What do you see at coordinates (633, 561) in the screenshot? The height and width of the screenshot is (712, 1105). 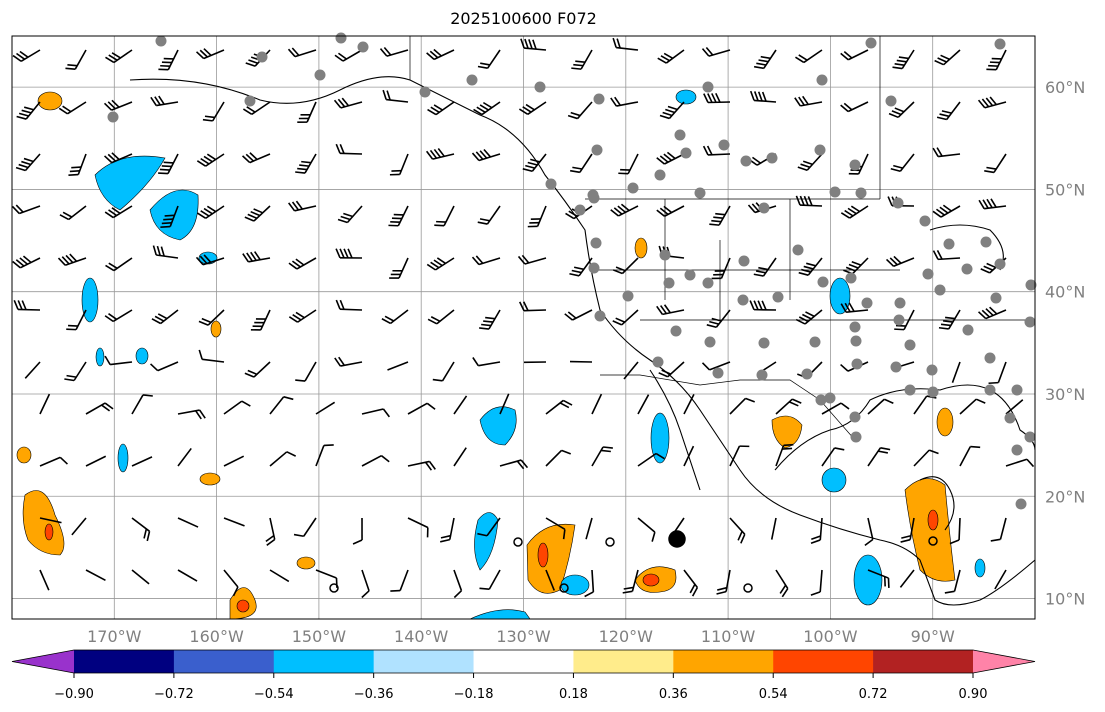 I see `storm-markers` at bounding box center [633, 561].